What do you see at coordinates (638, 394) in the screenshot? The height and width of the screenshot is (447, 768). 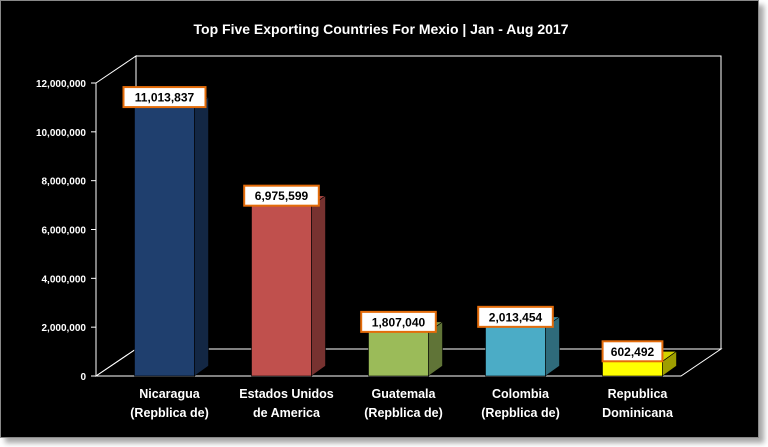 I see `category-label-line: Republica` at bounding box center [638, 394].